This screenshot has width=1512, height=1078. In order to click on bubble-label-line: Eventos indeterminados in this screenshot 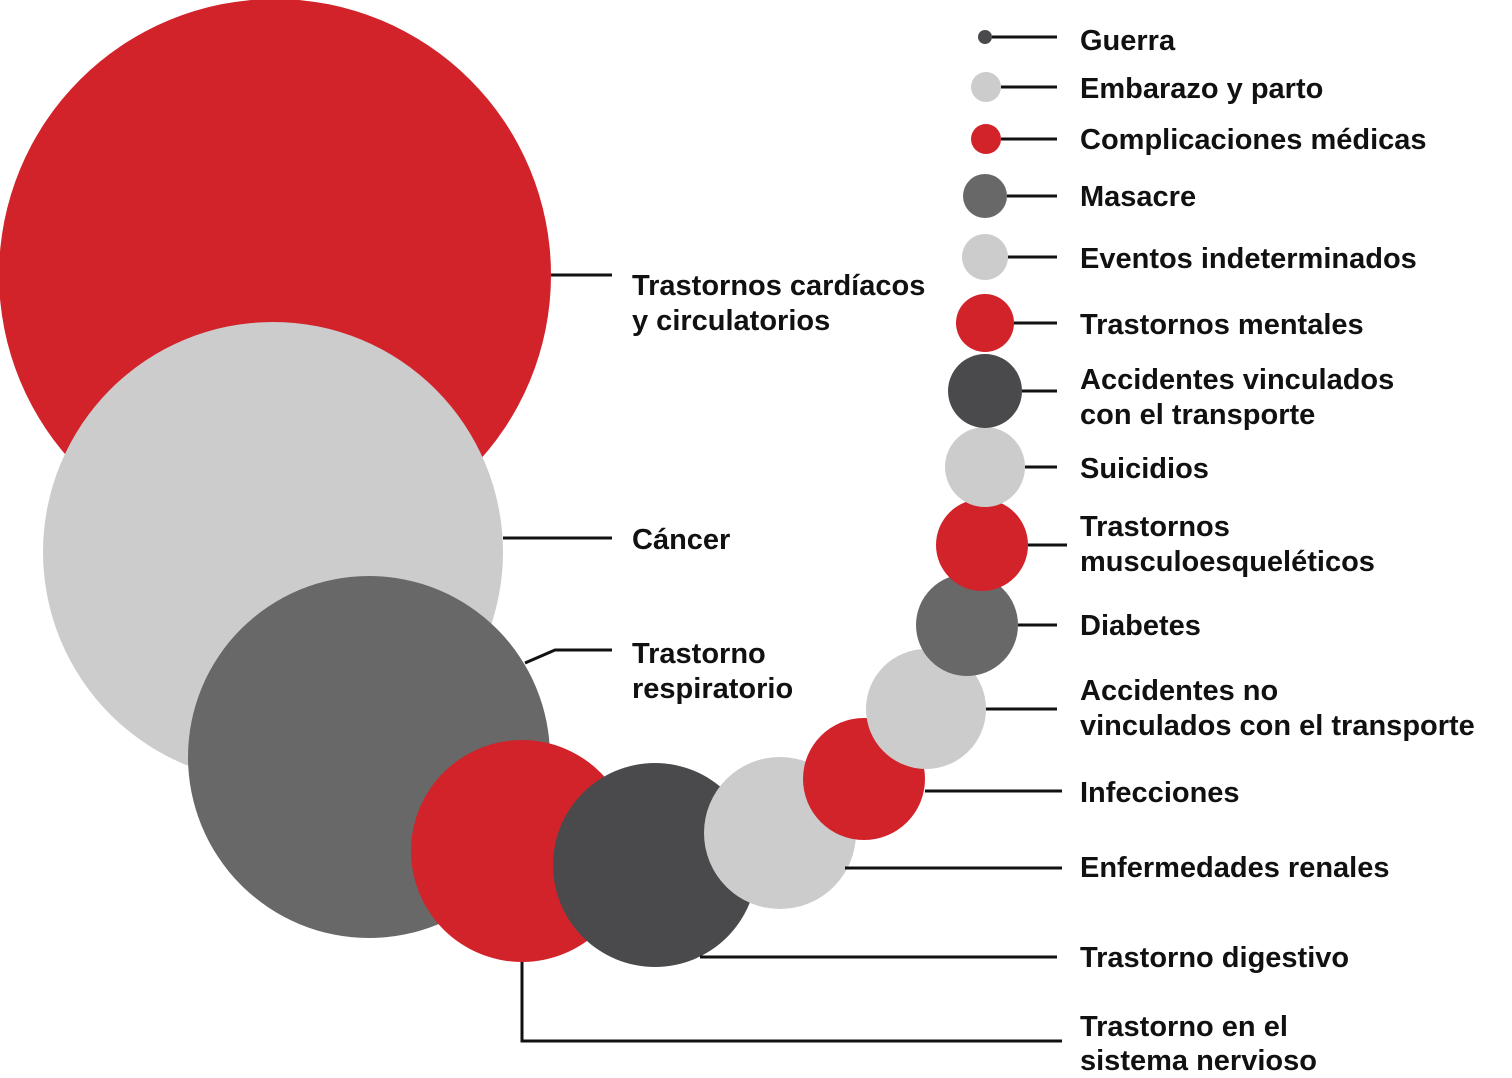, I will do `click(1248, 259)`.